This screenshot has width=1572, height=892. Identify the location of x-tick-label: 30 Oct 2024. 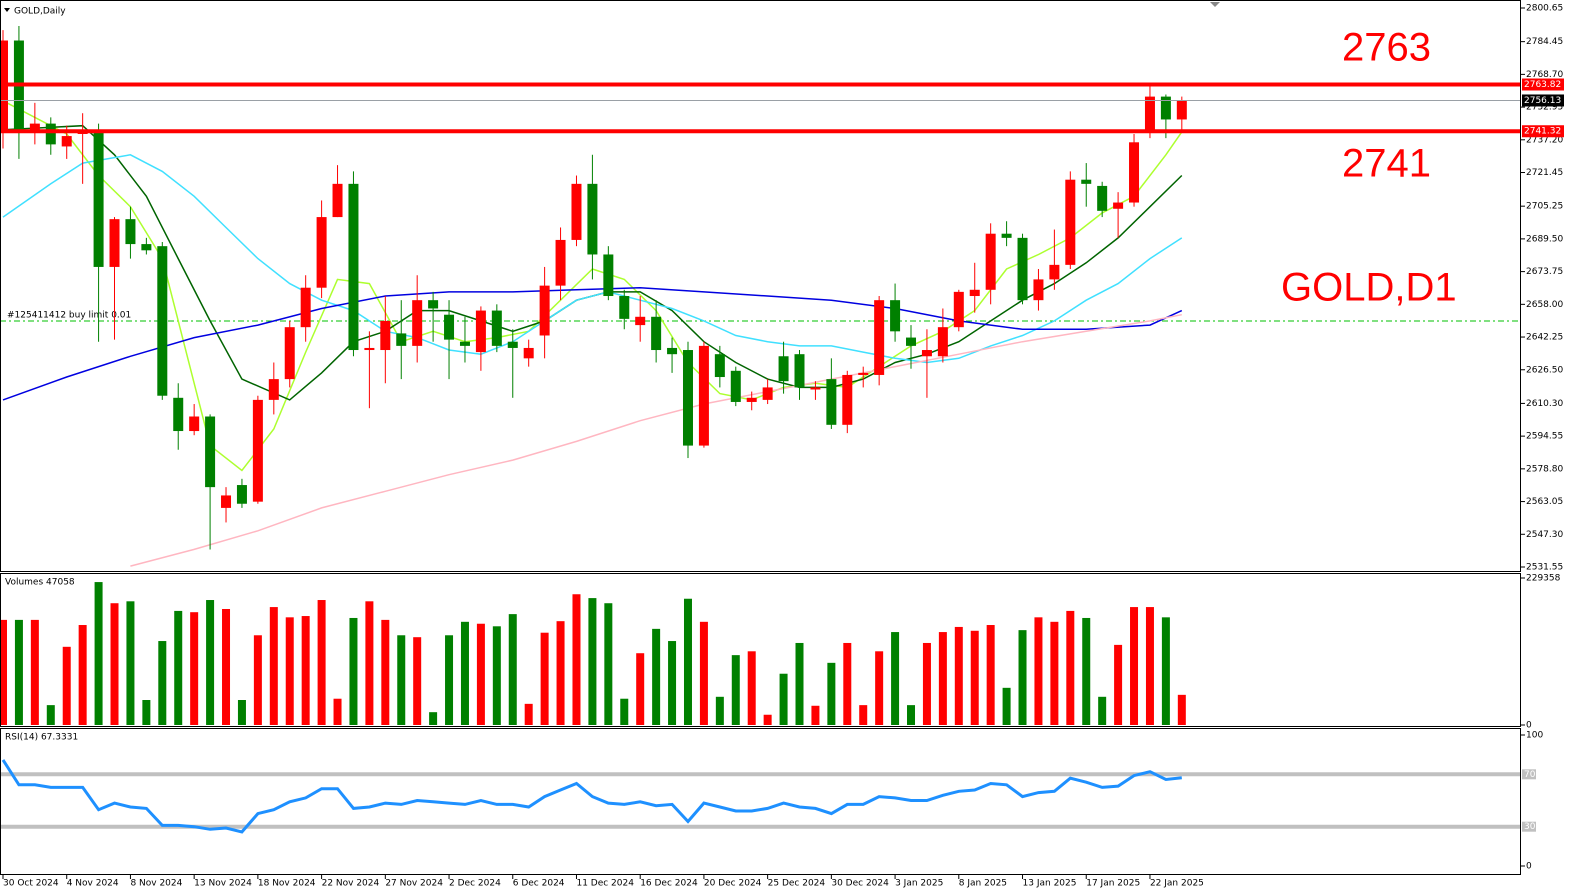
(31, 884).